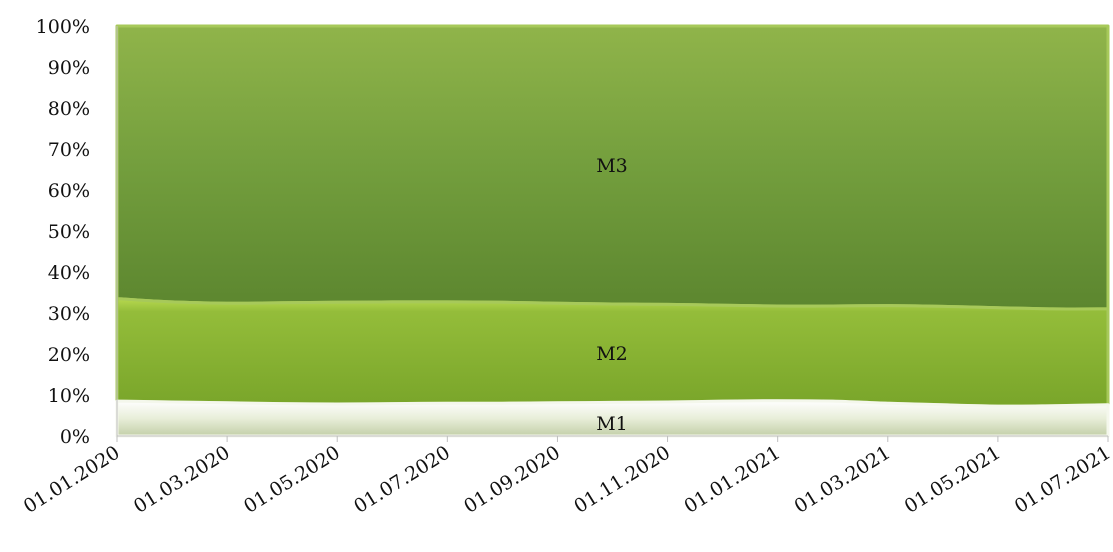  I want to click on x-tick-label: 01.01.2021, so click(732, 480).